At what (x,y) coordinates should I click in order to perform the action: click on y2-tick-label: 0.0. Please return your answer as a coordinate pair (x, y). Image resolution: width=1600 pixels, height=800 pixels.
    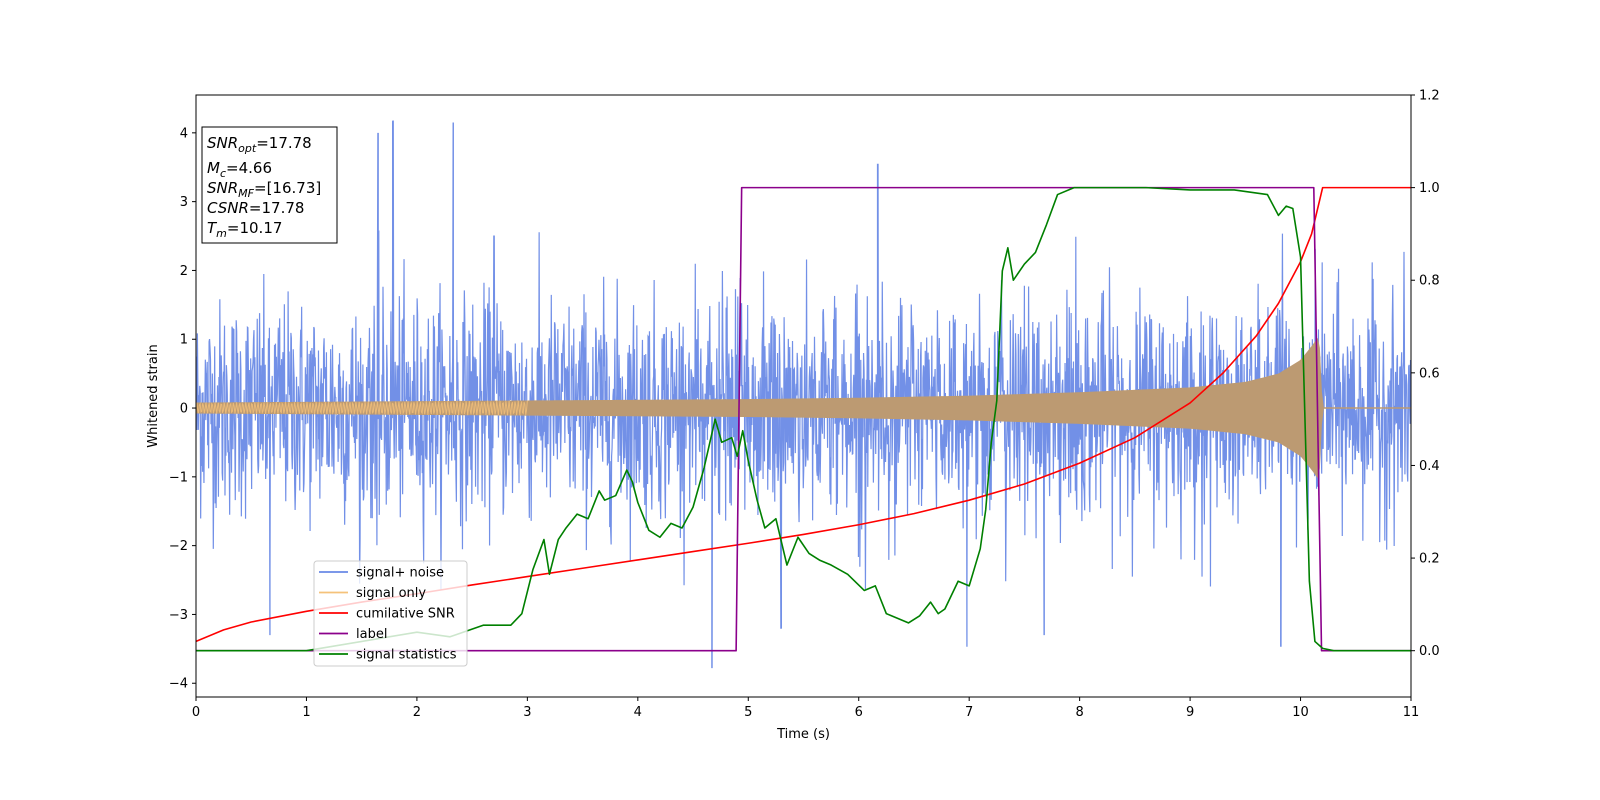
    Looking at the image, I should click on (1429, 651).